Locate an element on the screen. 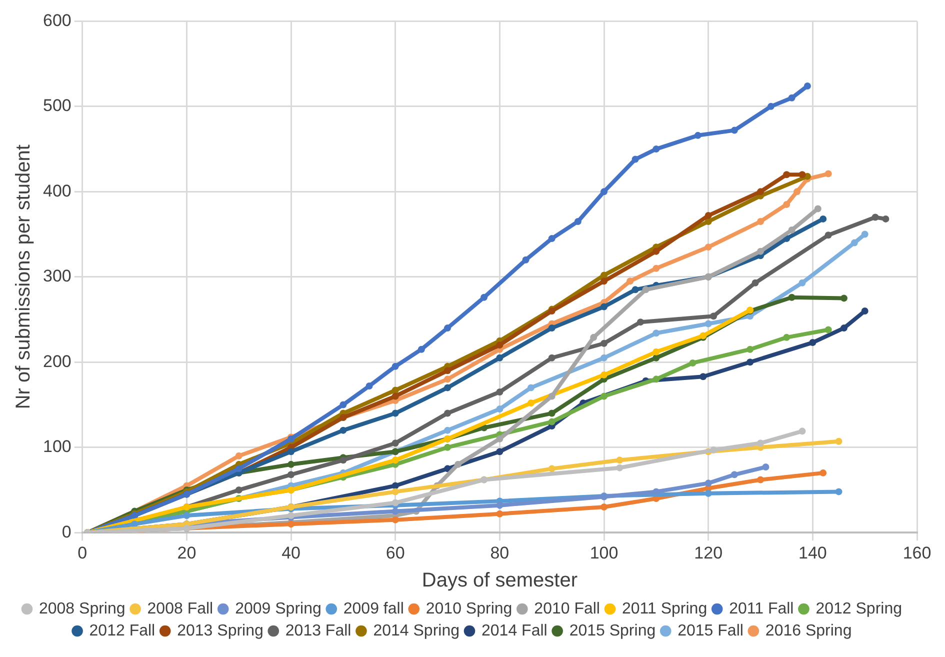  legend-label: 2015 Spring is located at coordinates (612, 631).